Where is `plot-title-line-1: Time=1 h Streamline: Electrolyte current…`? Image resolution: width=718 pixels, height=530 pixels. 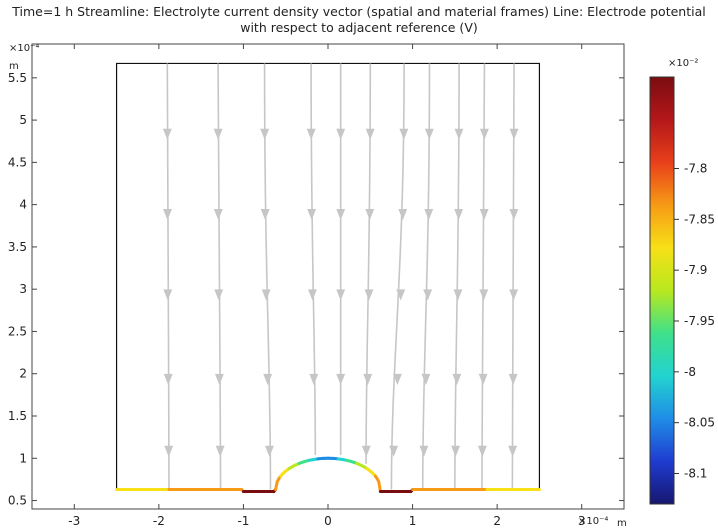 plot-title-line-1: Time=1 h Streamline: Electrolyte current… is located at coordinates (359, 11).